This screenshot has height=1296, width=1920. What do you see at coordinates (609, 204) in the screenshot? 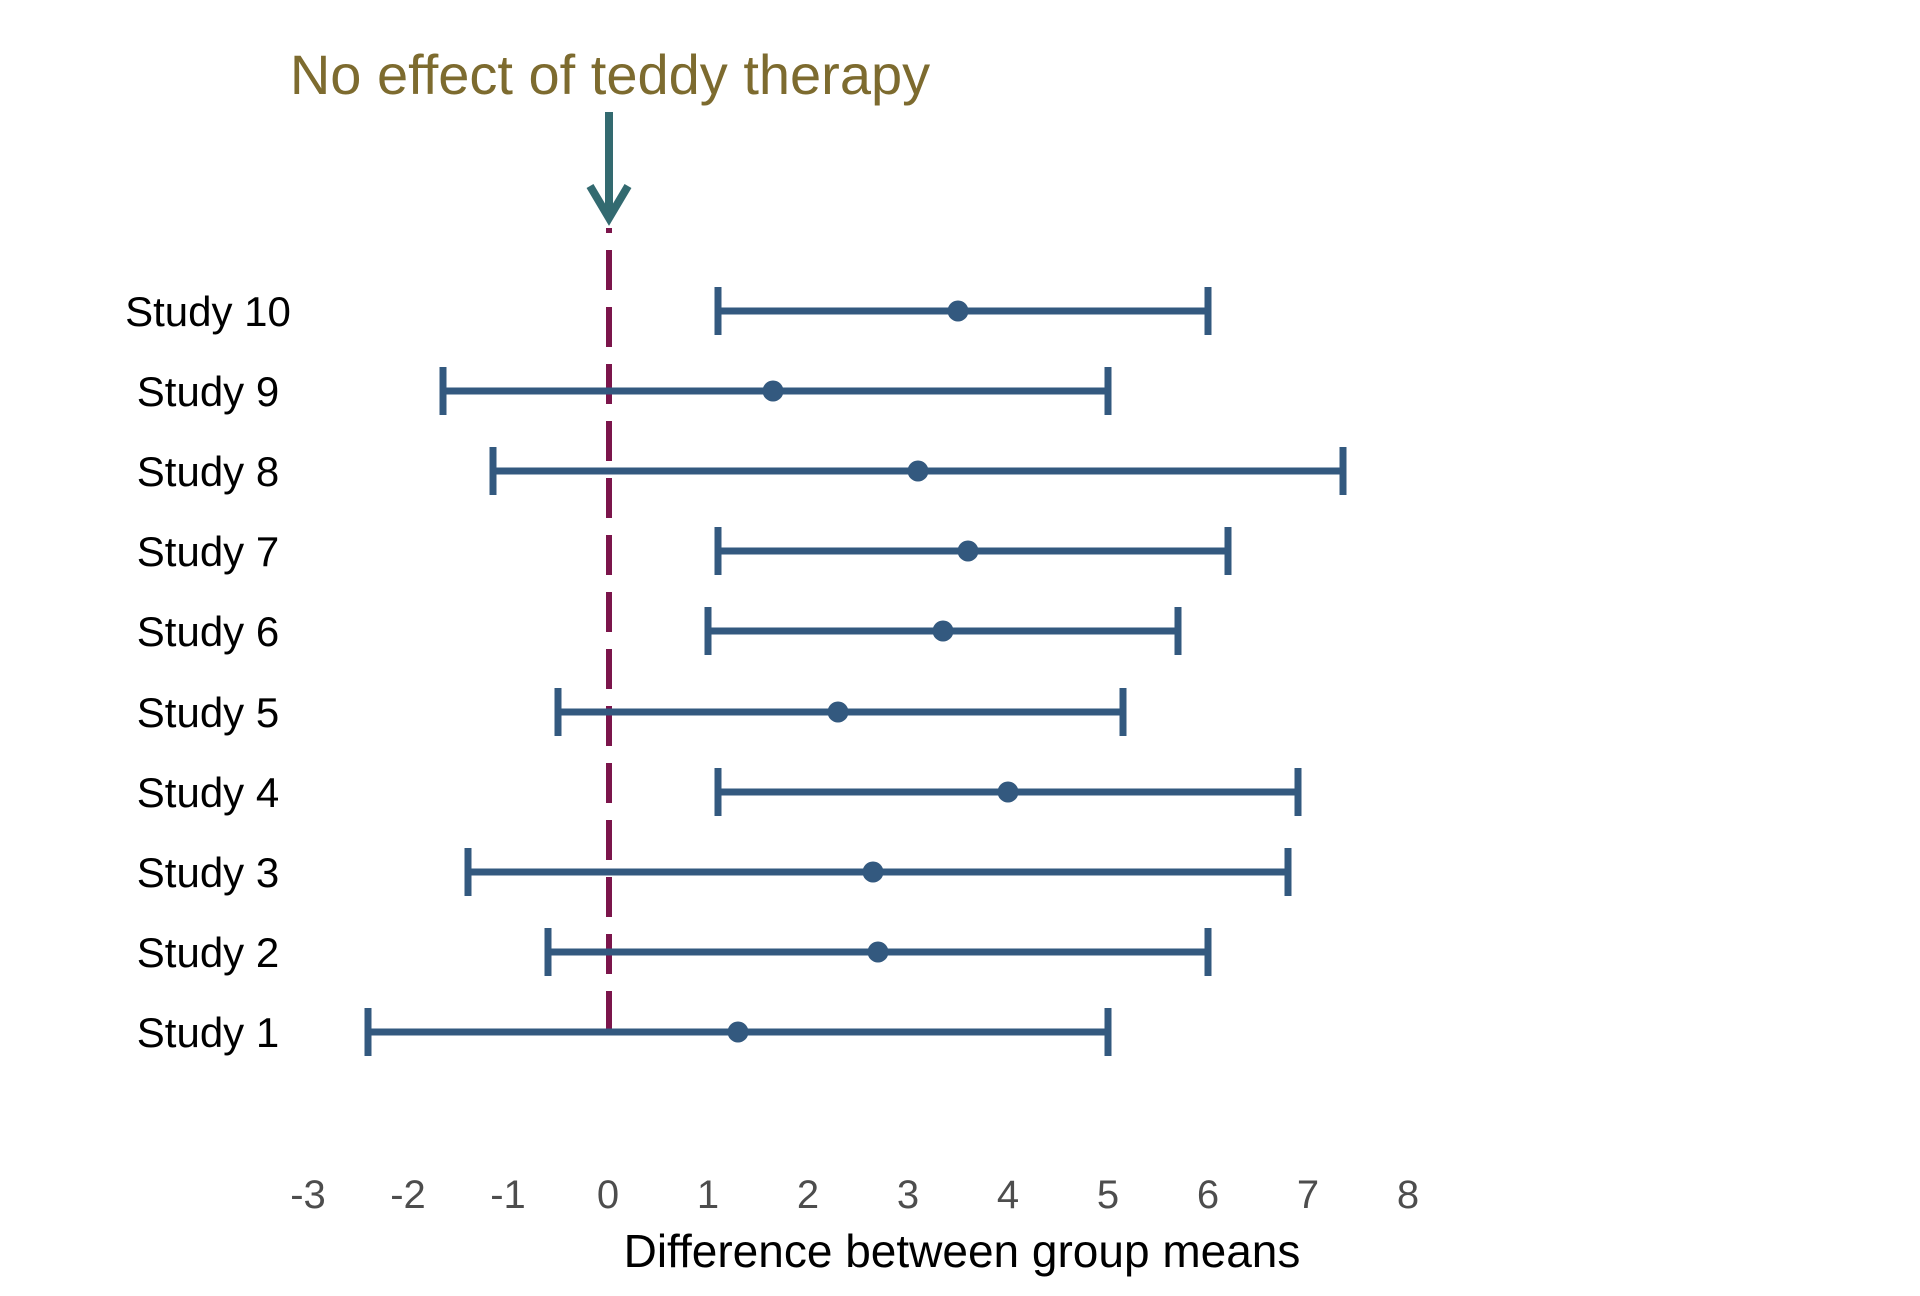
I see `annotation-arrow-head` at bounding box center [609, 204].